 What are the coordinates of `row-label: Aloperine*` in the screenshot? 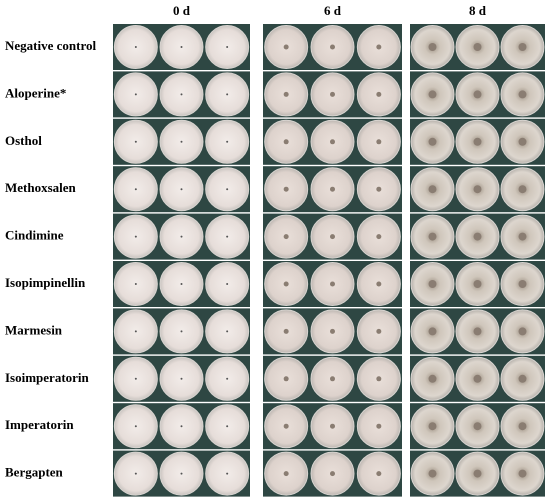 It's located at (35, 92).